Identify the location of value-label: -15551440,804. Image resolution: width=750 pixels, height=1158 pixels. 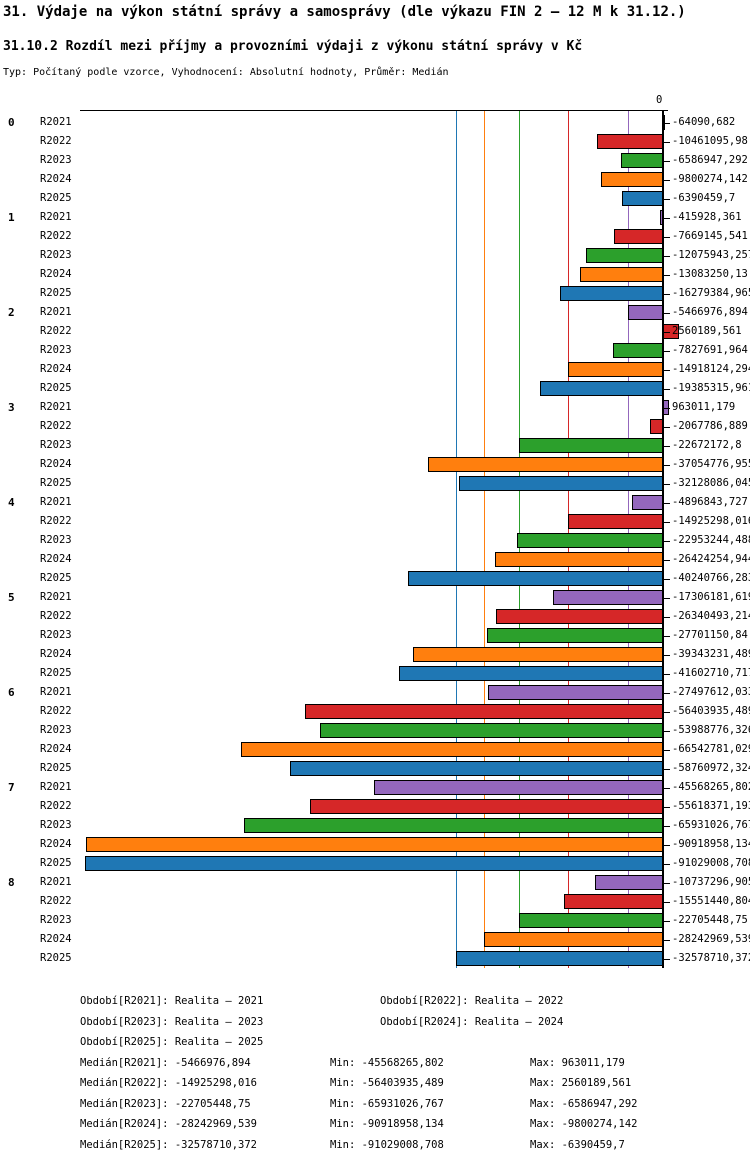
(711, 901).